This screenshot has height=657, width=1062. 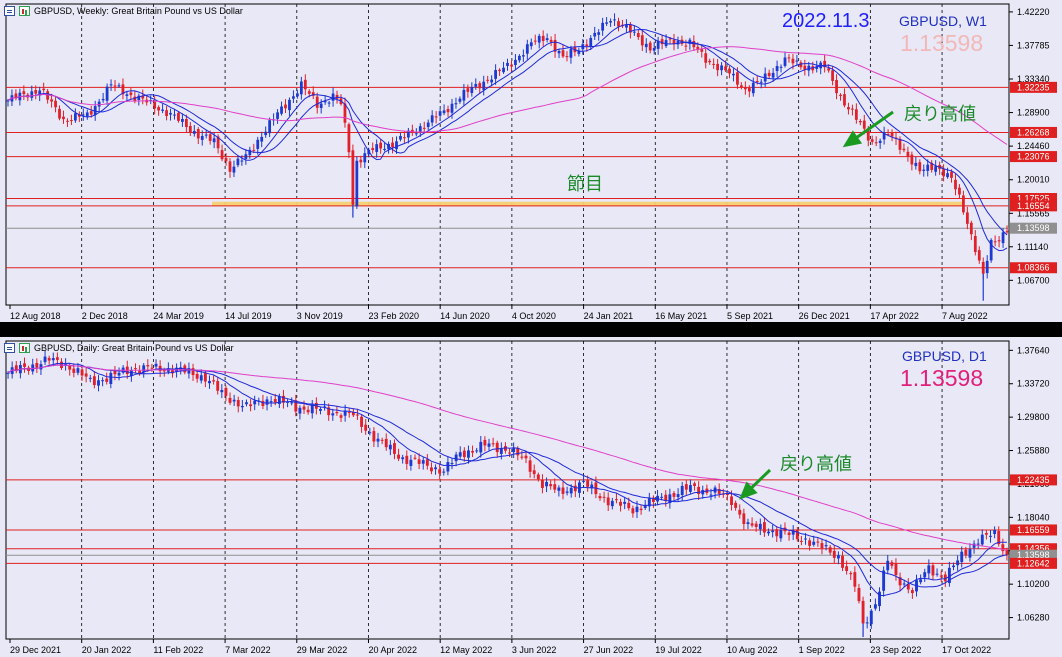 What do you see at coordinates (531, 329) in the screenshot?
I see `panel-separator` at bounding box center [531, 329].